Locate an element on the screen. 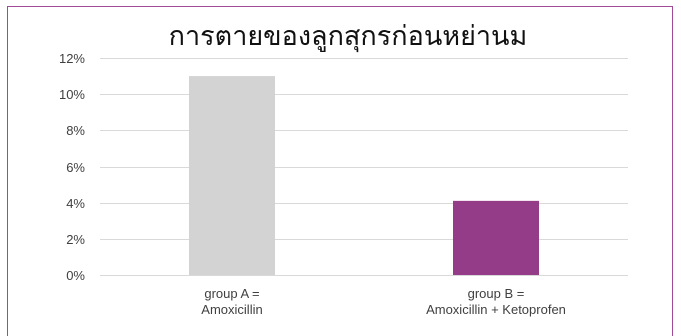  y-tick-label: 2% is located at coordinates (75, 239).